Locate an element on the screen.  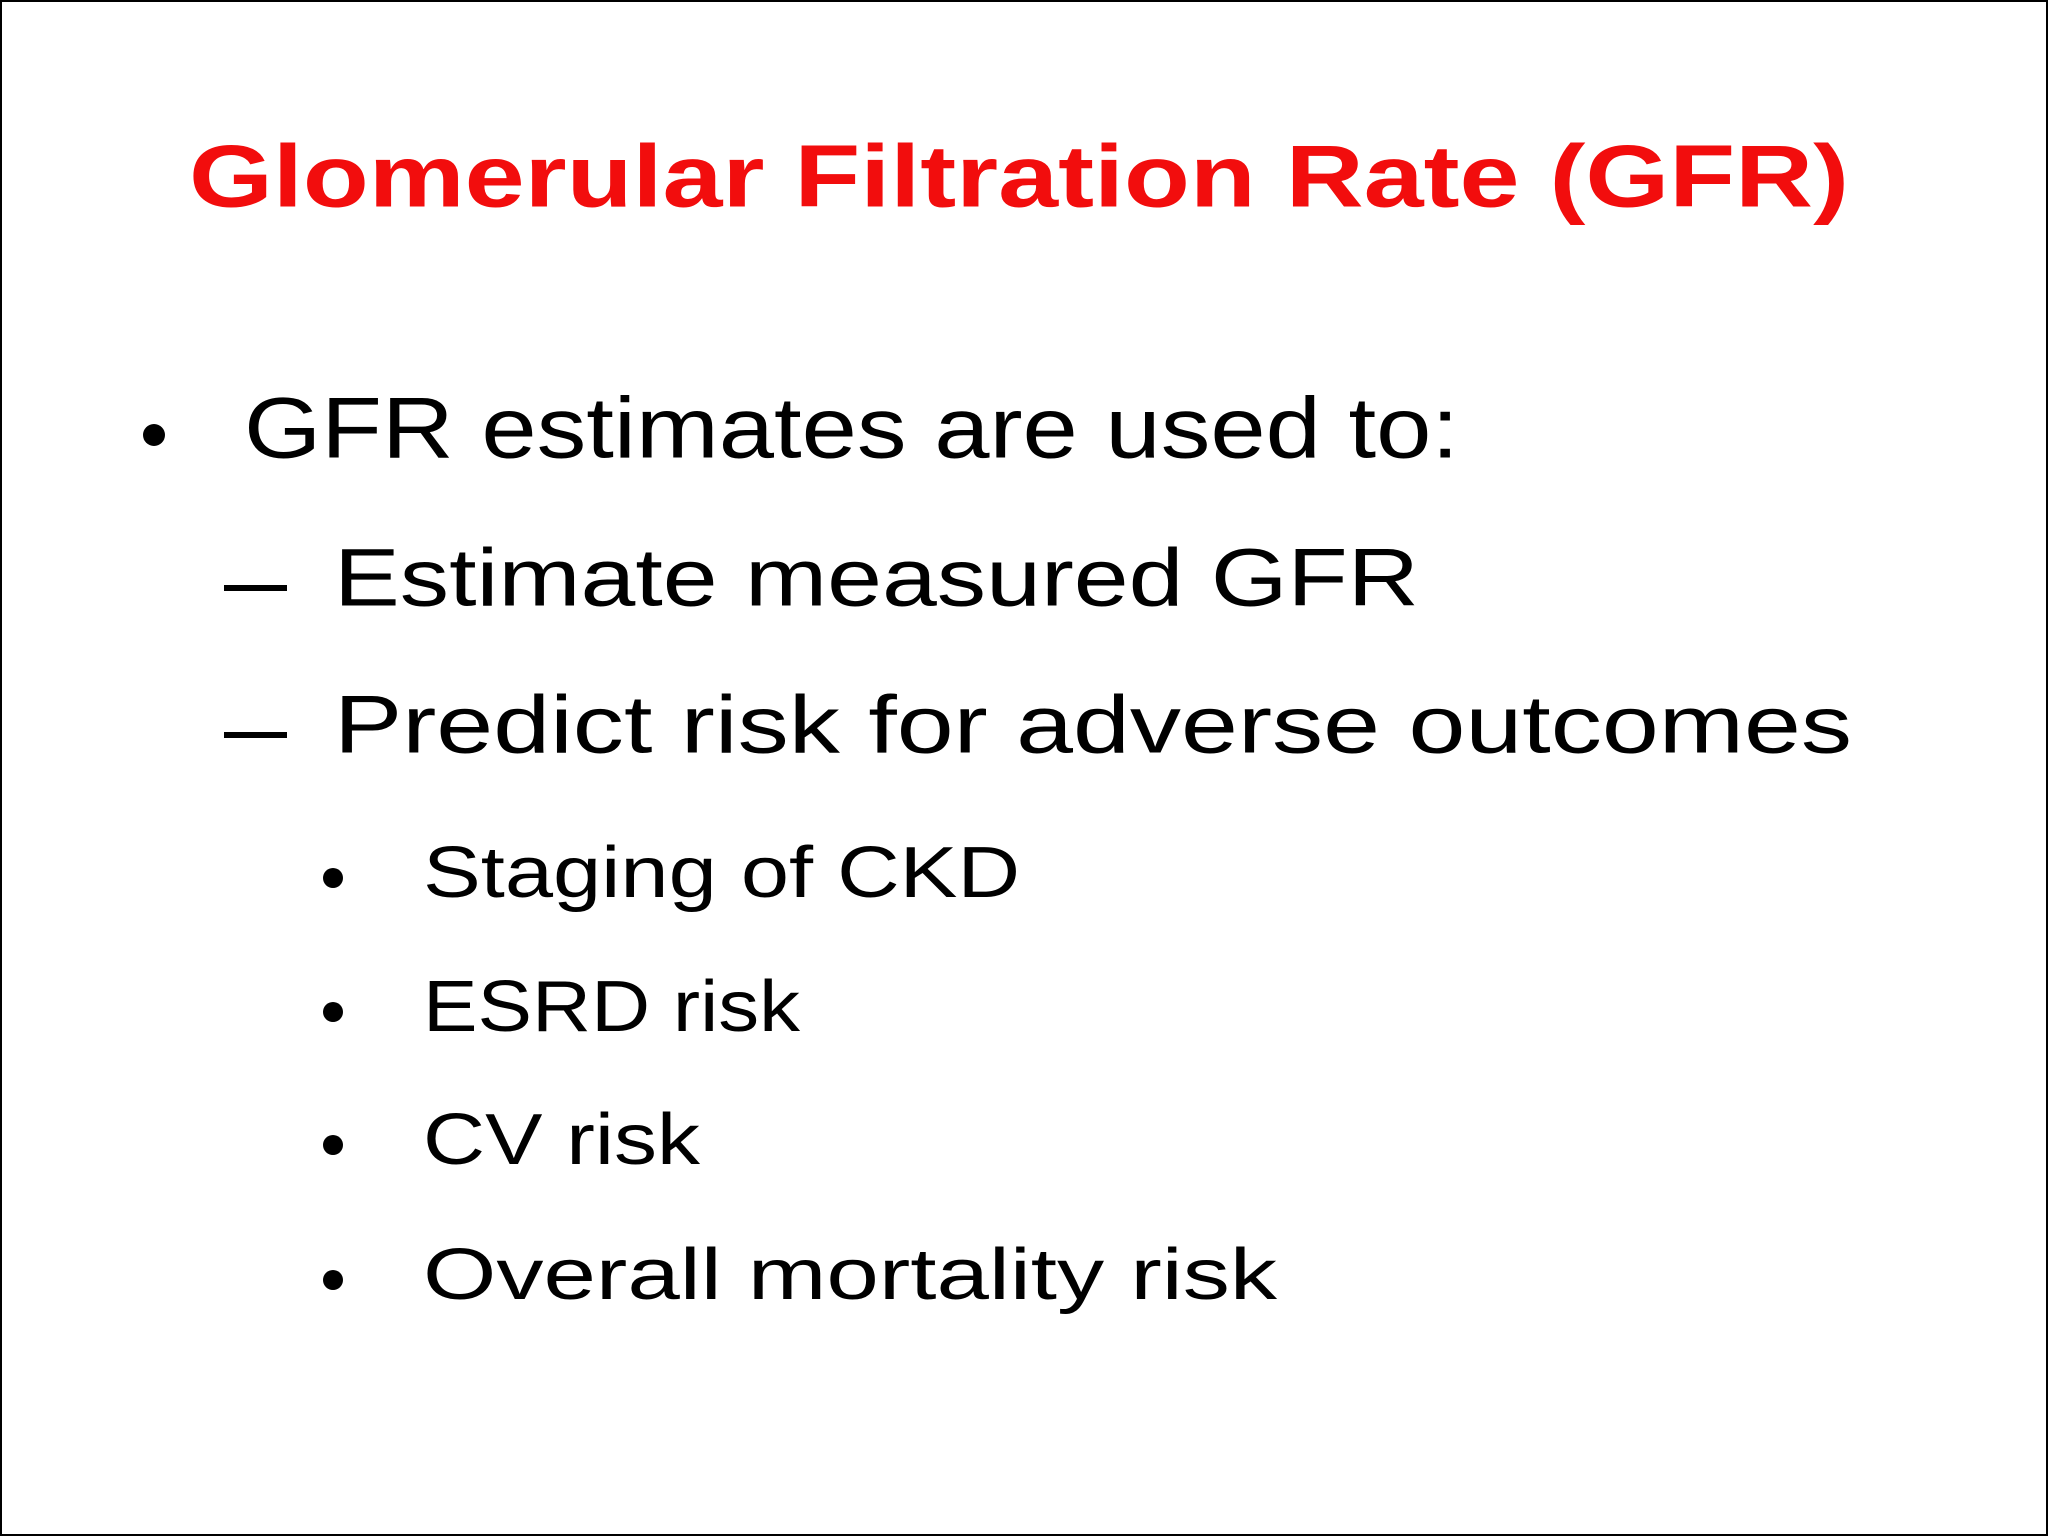
sub-sub-bullet-text: Overall mortality risk is located at coordinates (850, 1275).